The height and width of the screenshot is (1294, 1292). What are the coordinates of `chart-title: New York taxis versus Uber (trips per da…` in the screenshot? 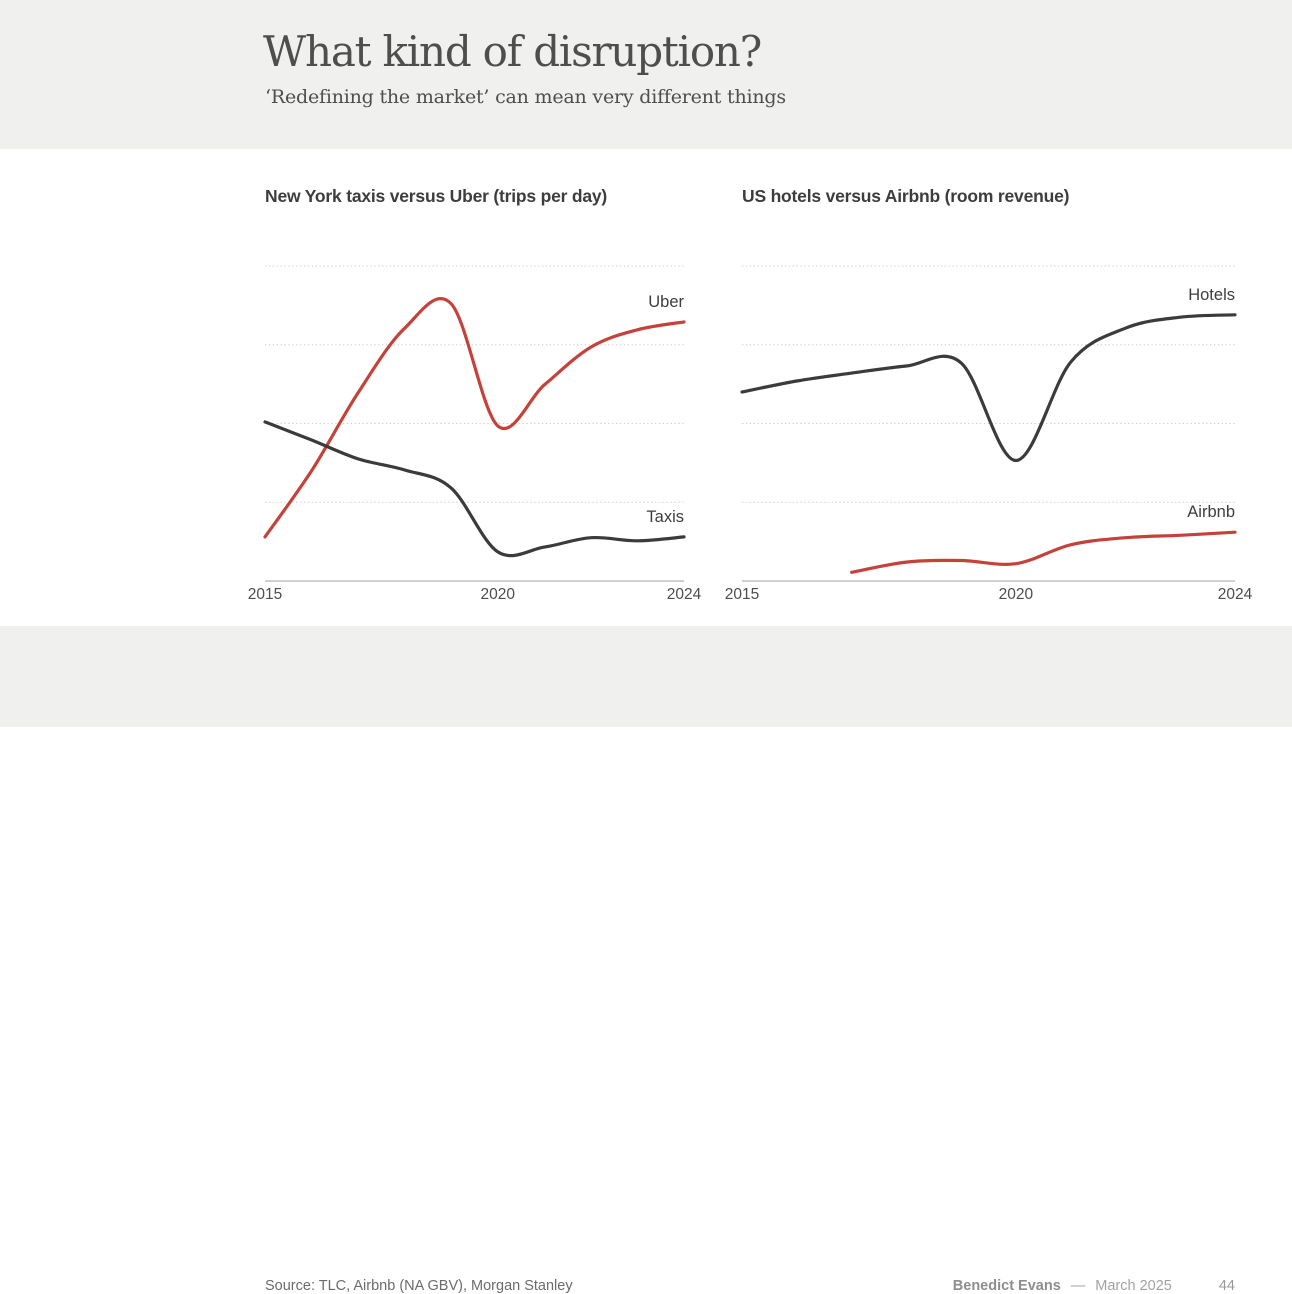 It's located at (436, 196).